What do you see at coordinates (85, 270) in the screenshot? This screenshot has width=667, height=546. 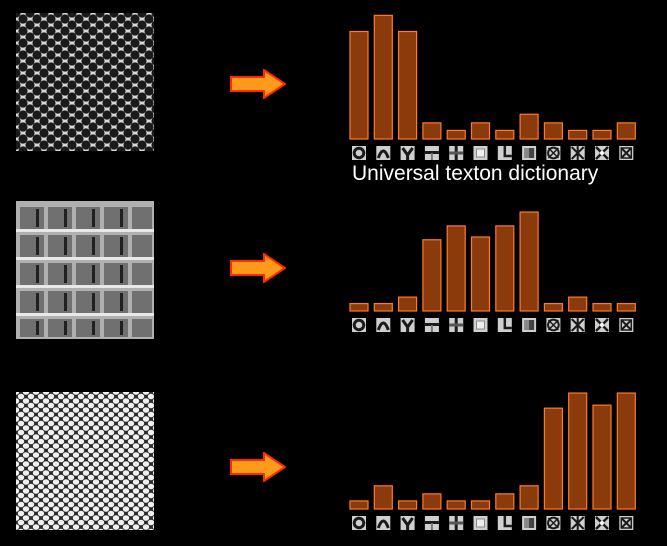 I see `texture-image-grid` at bounding box center [85, 270].